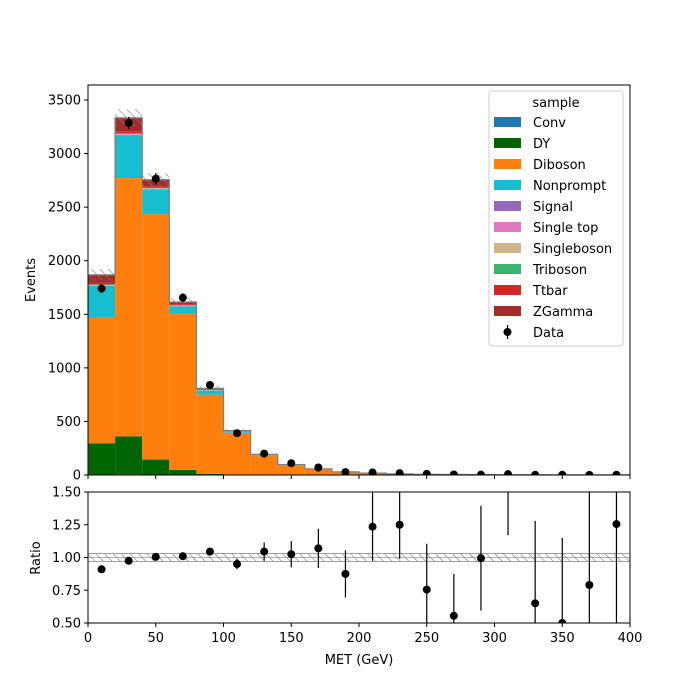 This screenshot has width=700, height=700. I want to click on legend-swatch-dy, so click(507, 143).